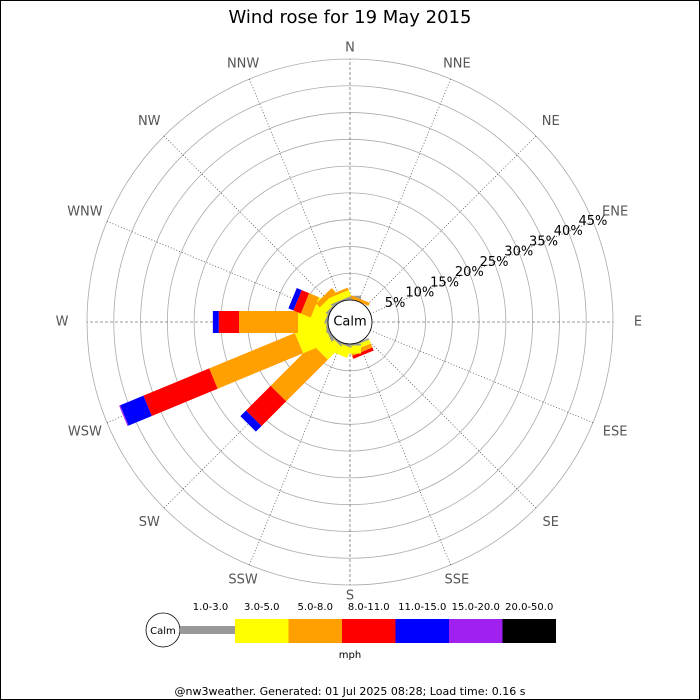  What do you see at coordinates (62, 322) in the screenshot?
I see `direction-label: W` at bounding box center [62, 322].